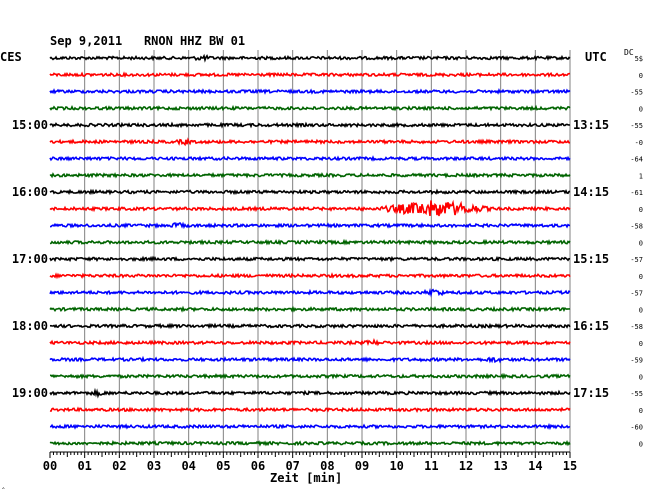 This screenshot has height=494, width=650. I want to click on x-tick-label: 06, so click(258, 466).